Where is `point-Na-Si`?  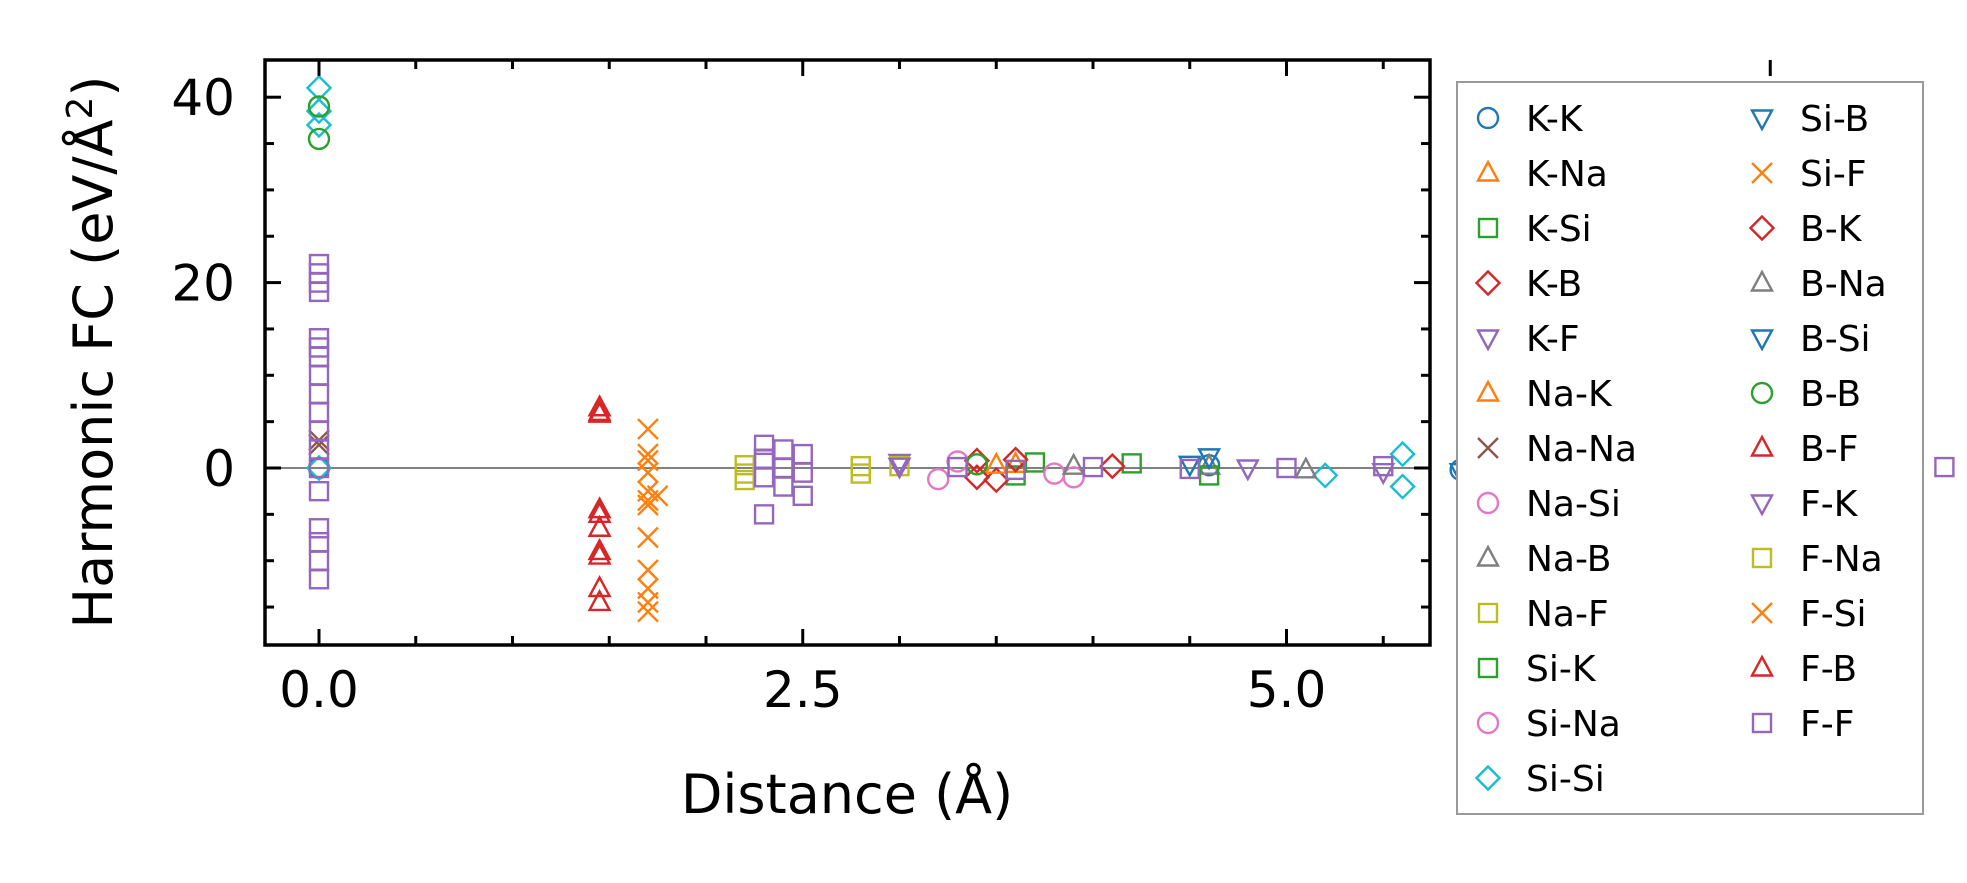 point-Na-Si is located at coordinates (938, 479).